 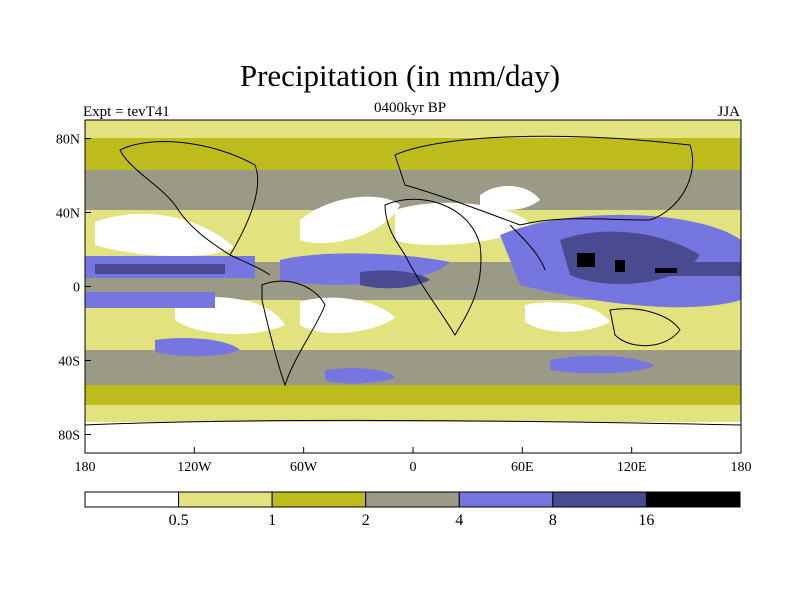 What do you see at coordinates (413, 154) in the screenshot?
I see `field-subarctic-band` at bounding box center [413, 154].